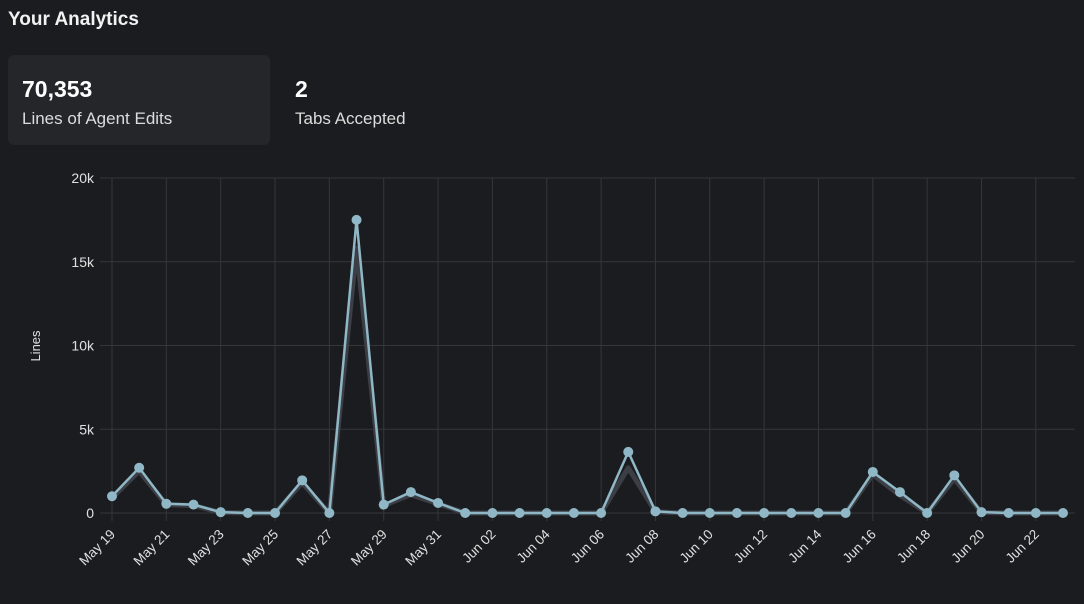  I want to click on chart-y-ticks: 0 5k 10k 15k 20k, so click(83, 345).